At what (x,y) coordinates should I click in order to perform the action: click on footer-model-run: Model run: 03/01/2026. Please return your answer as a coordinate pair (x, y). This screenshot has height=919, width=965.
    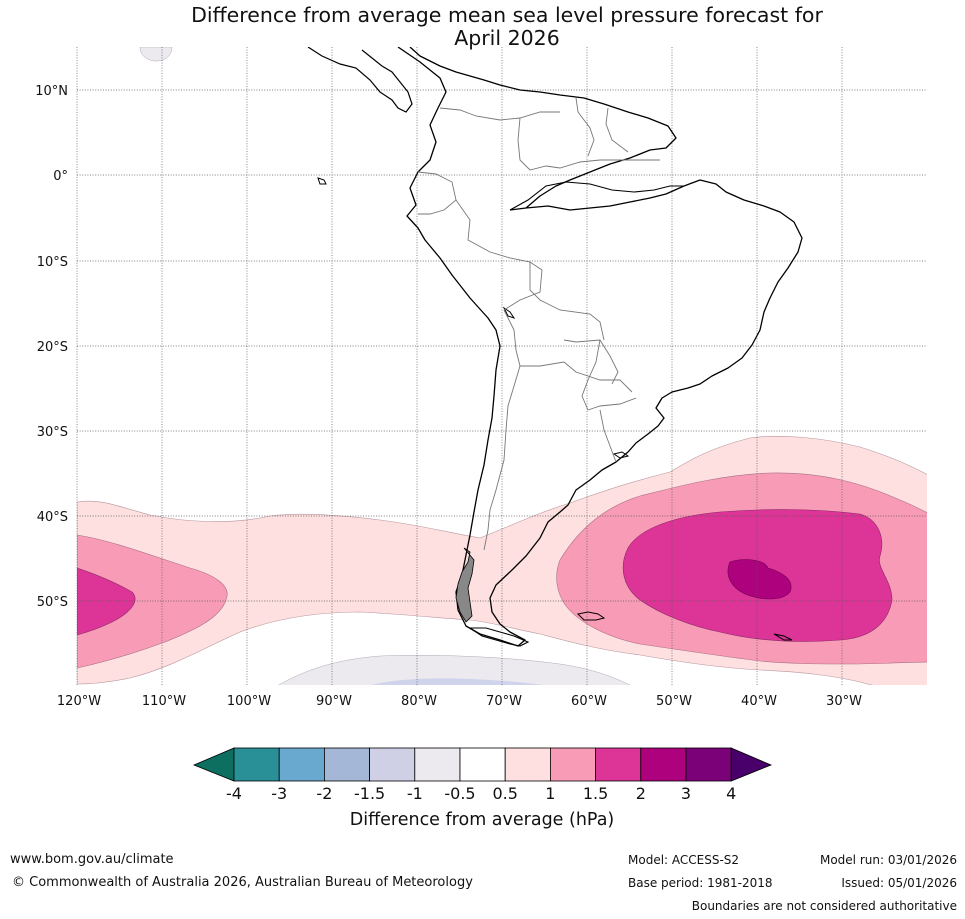
    Looking at the image, I should click on (888, 860).